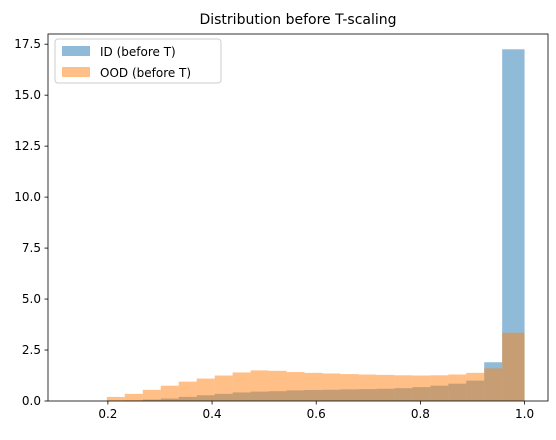  What do you see at coordinates (31, 350) in the screenshot?
I see `y-tick-label-1: 2.5` at bounding box center [31, 350].